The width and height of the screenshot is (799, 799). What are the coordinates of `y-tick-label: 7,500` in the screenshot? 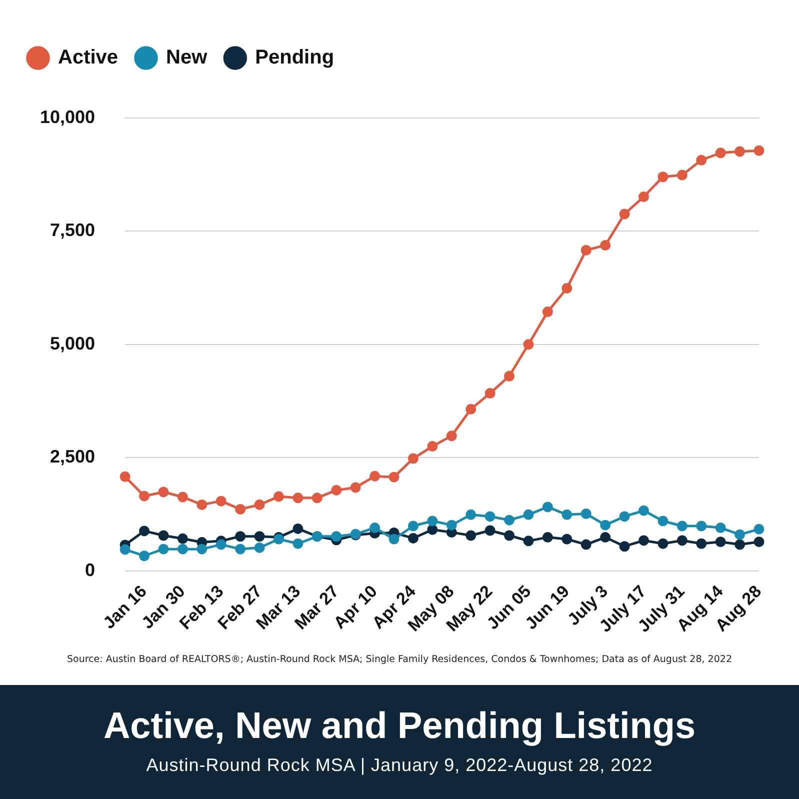 It's located at (73, 230).